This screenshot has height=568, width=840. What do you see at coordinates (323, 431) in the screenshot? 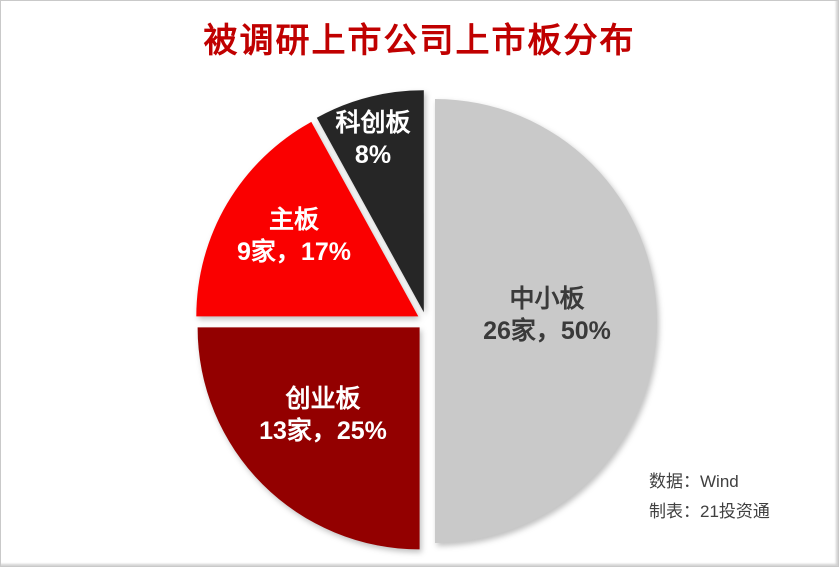
I see `slice-value-label: 13家，25%` at bounding box center [323, 431].